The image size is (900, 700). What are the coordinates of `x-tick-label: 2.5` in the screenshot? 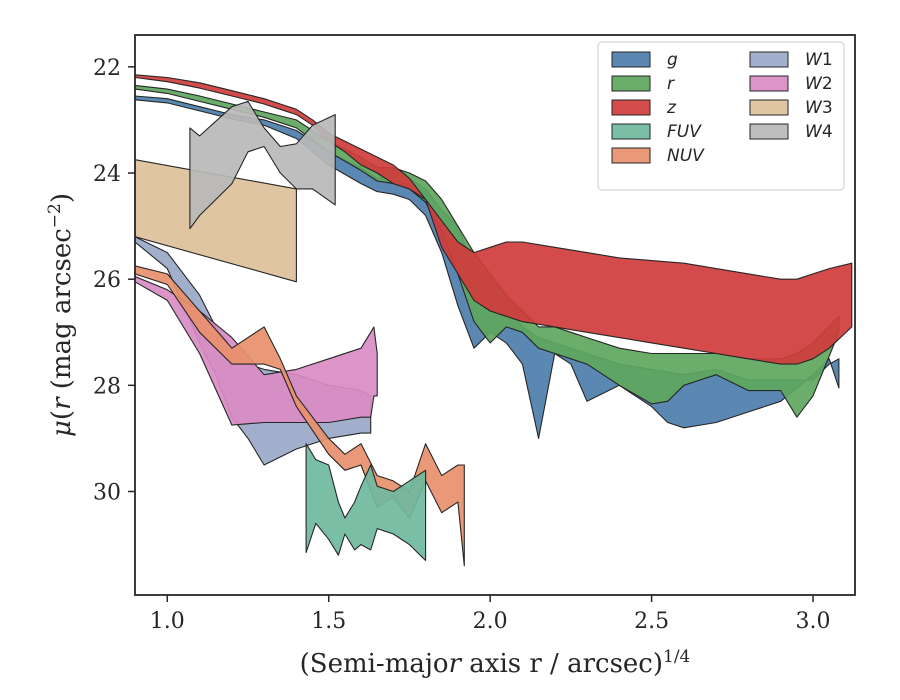 It's located at (651, 621).